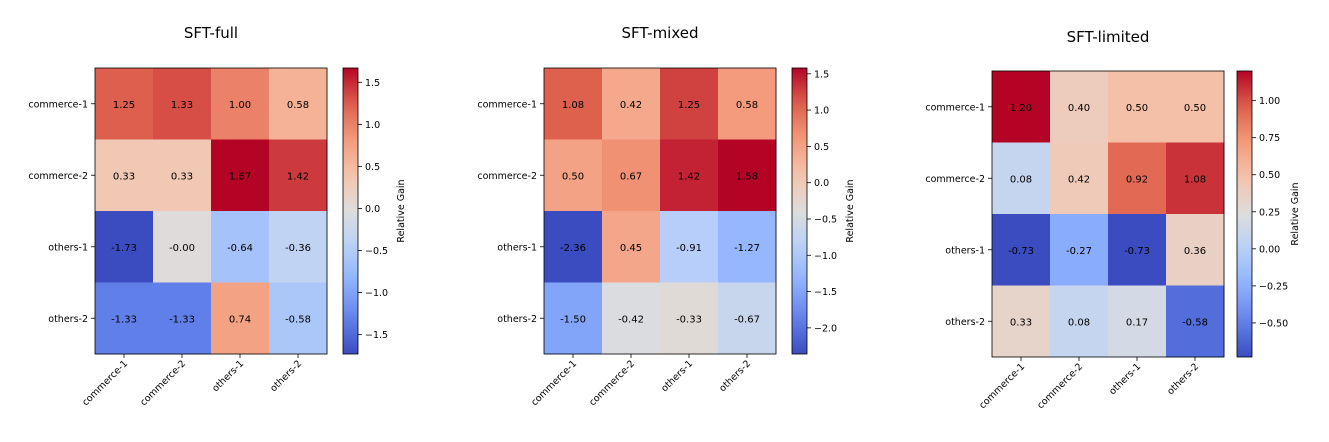 The width and height of the screenshot is (1329, 442). I want to click on cell-value-label: 0.17, so click(1137, 322).